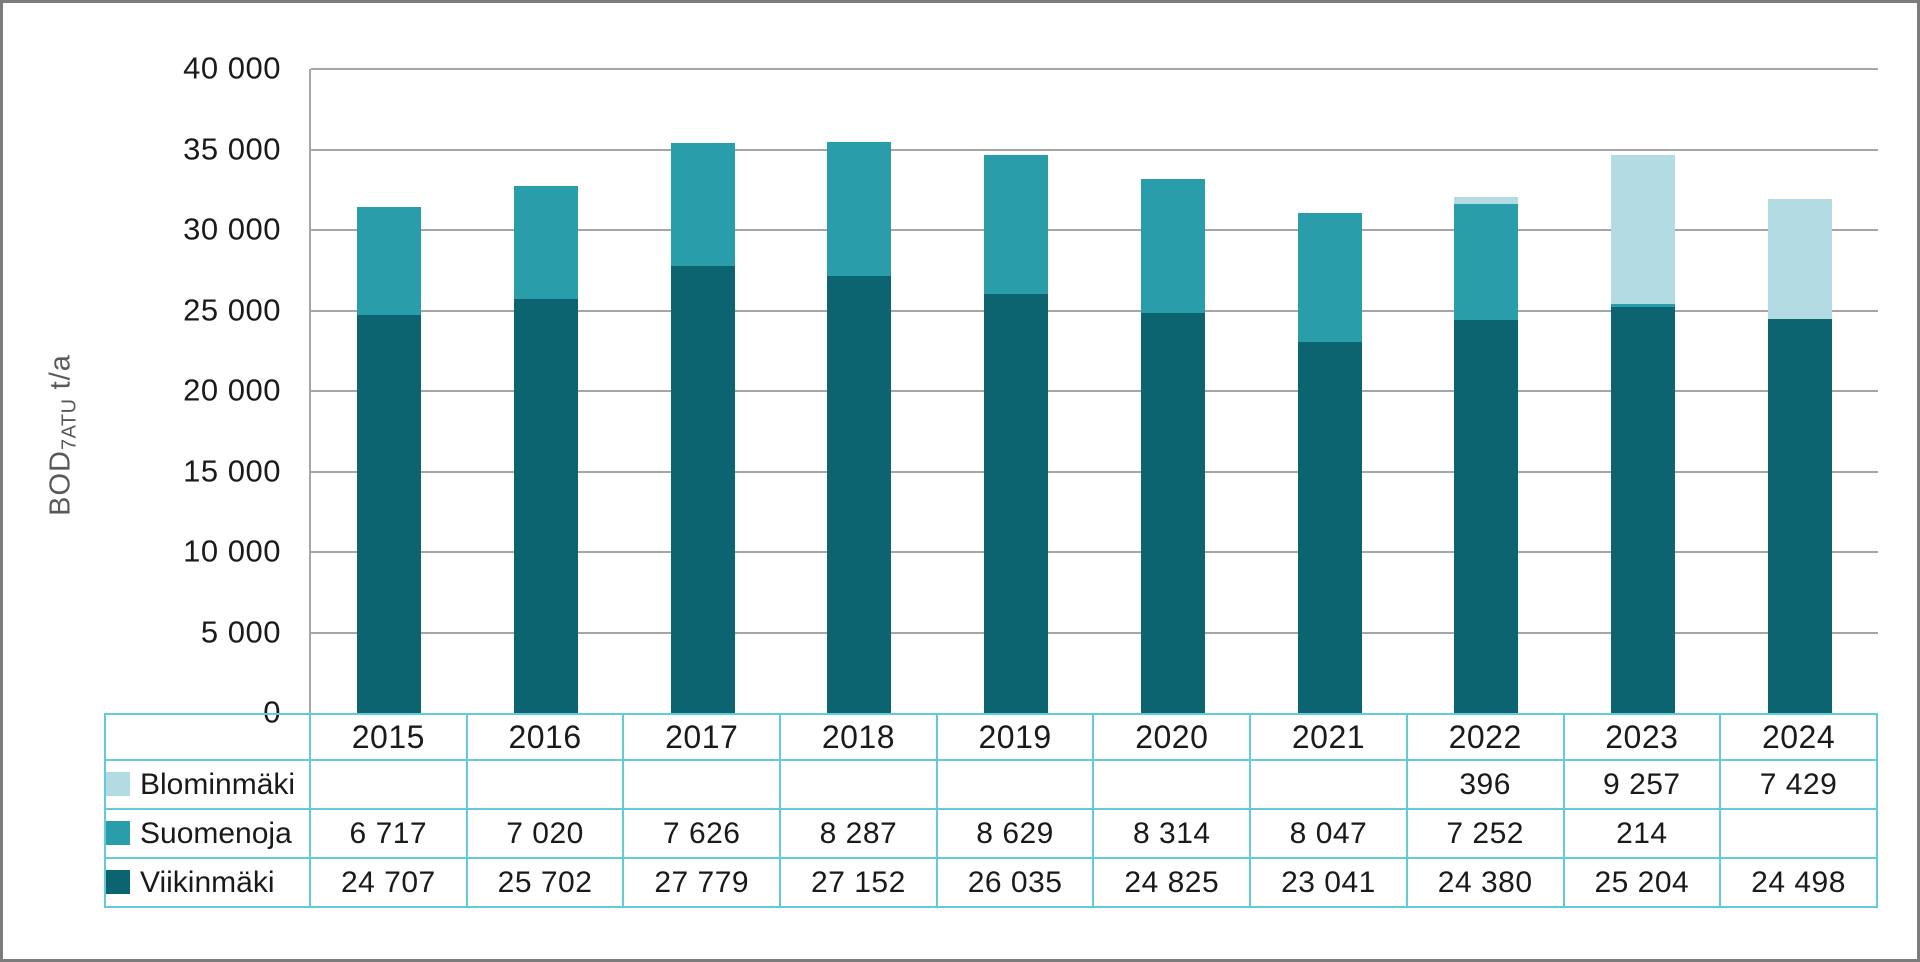 This screenshot has width=1920, height=962. I want to click on bar-segment-Viikinmäki-2023, so click(1642, 510).